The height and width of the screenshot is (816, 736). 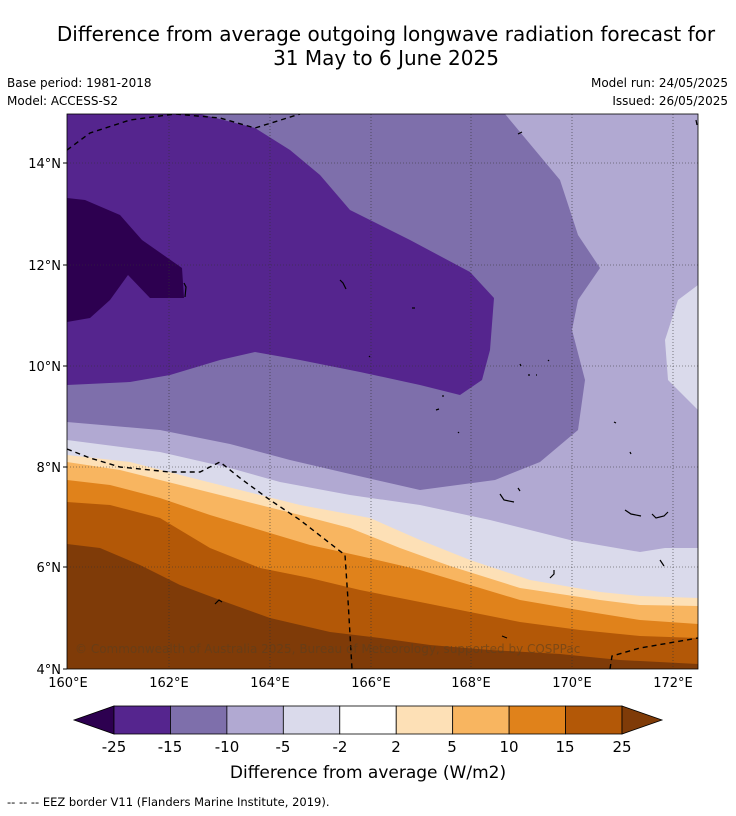 What do you see at coordinates (642, 720) in the screenshot?
I see `colorbar-high-arrow` at bounding box center [642, 720].